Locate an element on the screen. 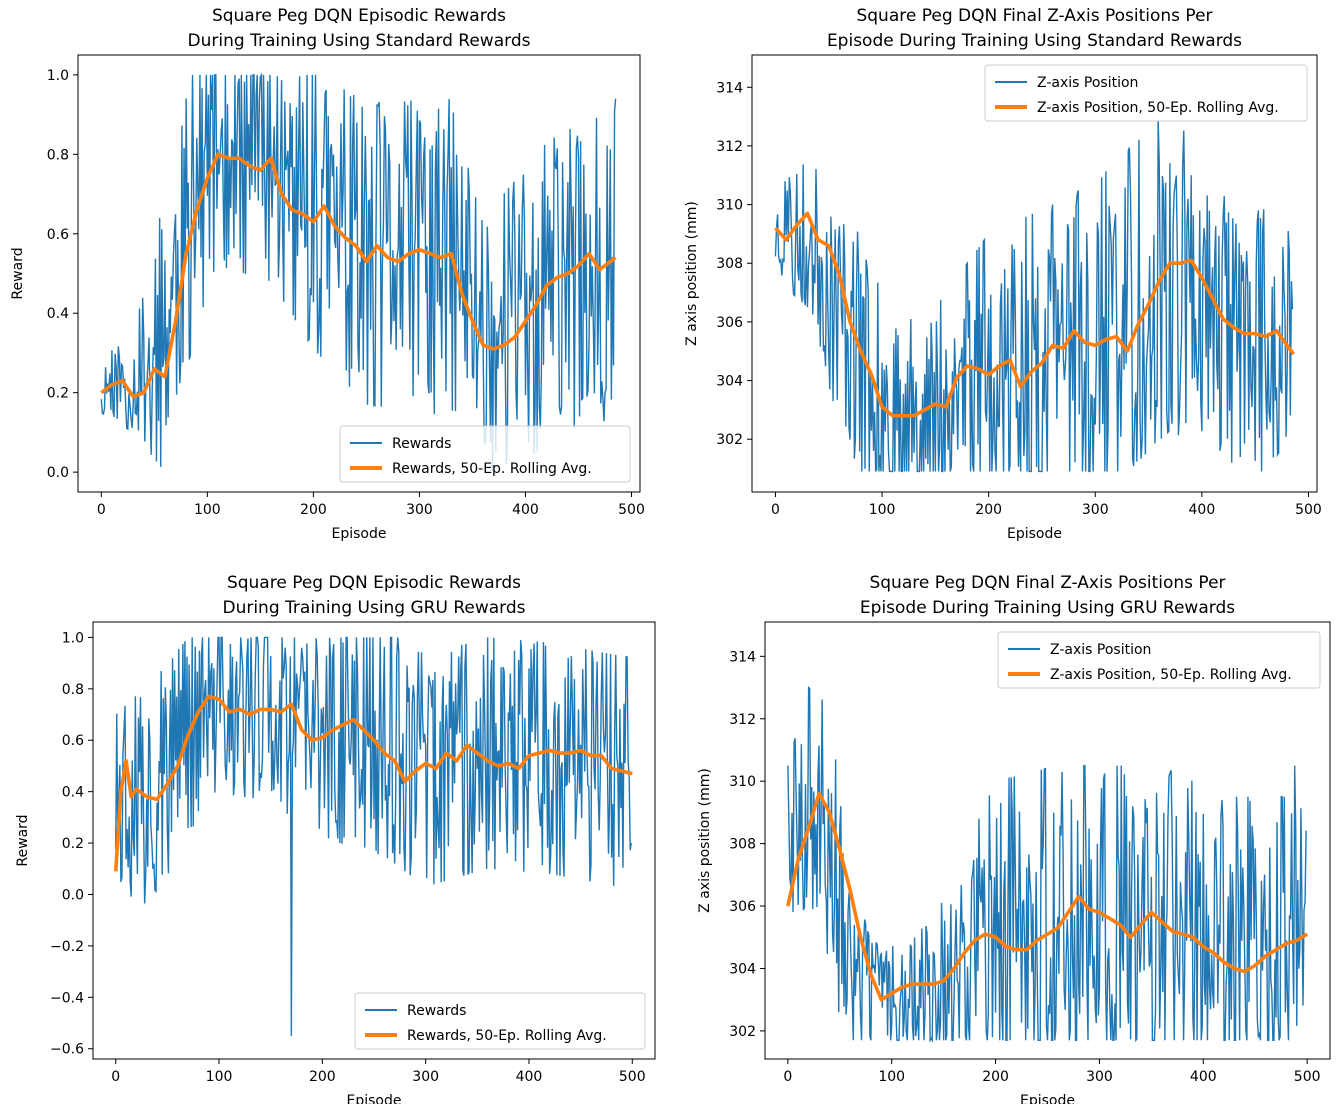 The height and width of the screenshot is (1108, 1339). y-tick-label: −0.6 is located at coordinates (67, 1050).